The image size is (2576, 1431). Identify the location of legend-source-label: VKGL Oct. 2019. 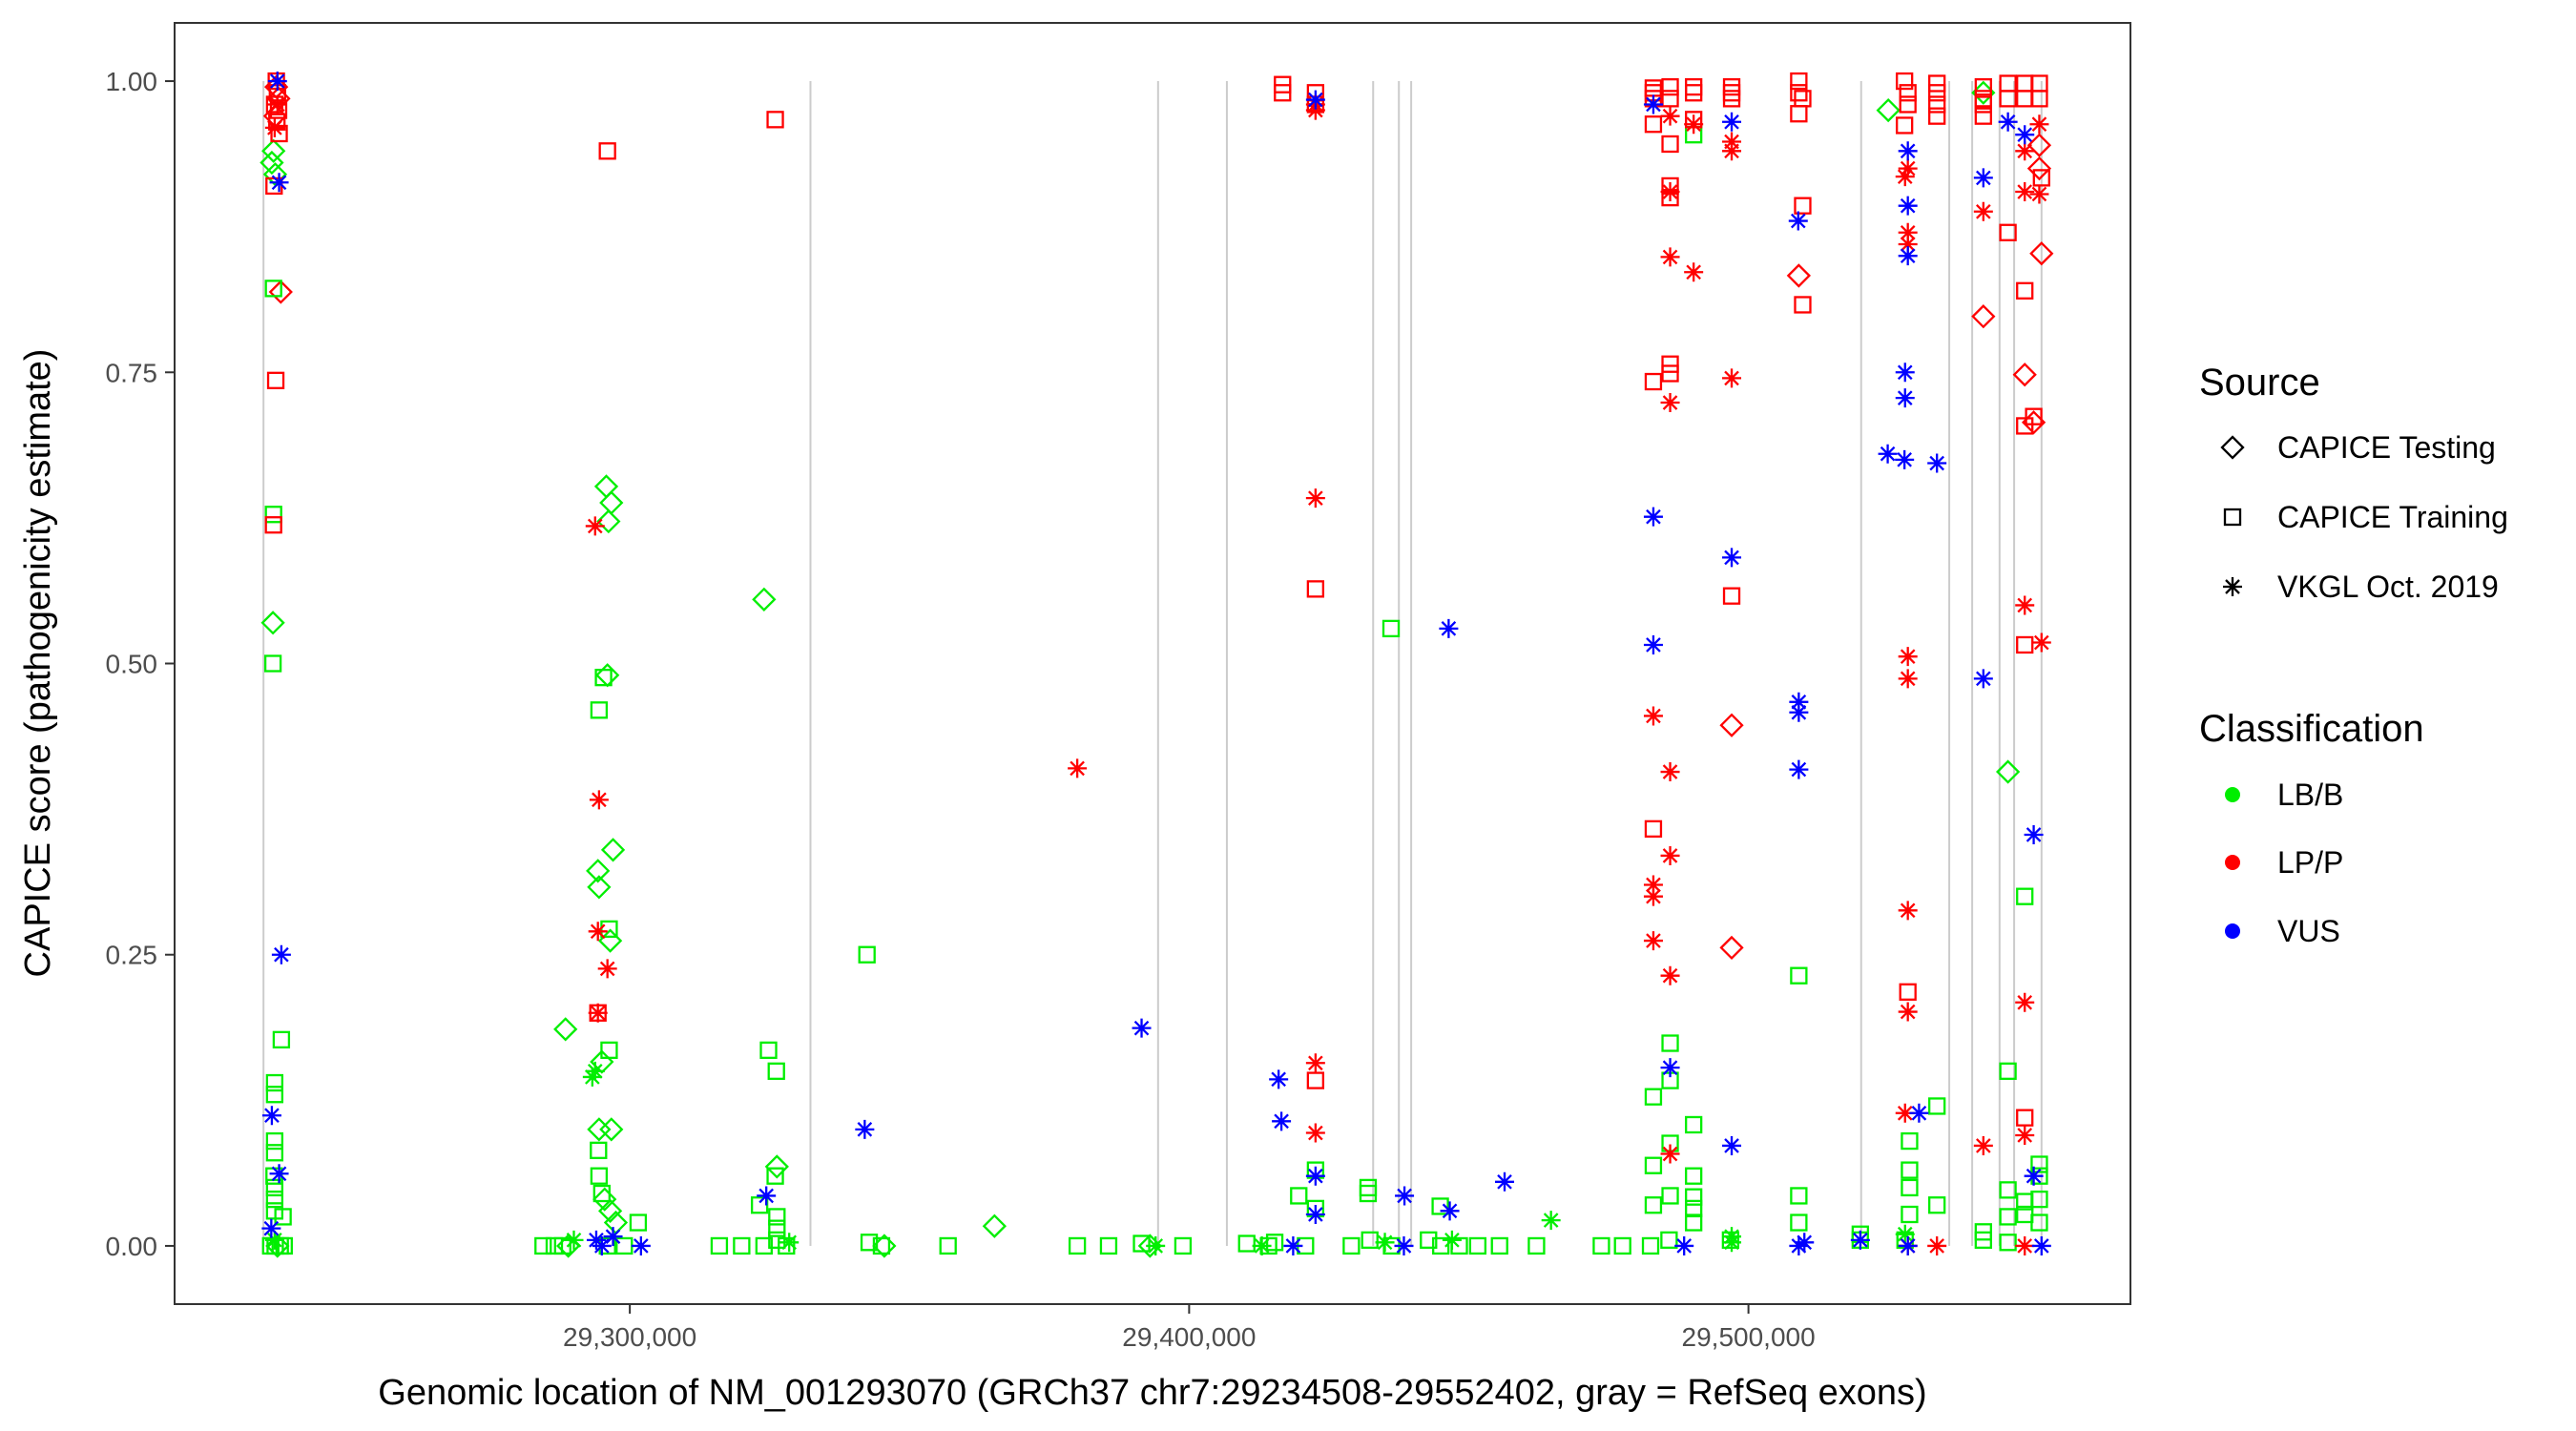
(2388, 587).